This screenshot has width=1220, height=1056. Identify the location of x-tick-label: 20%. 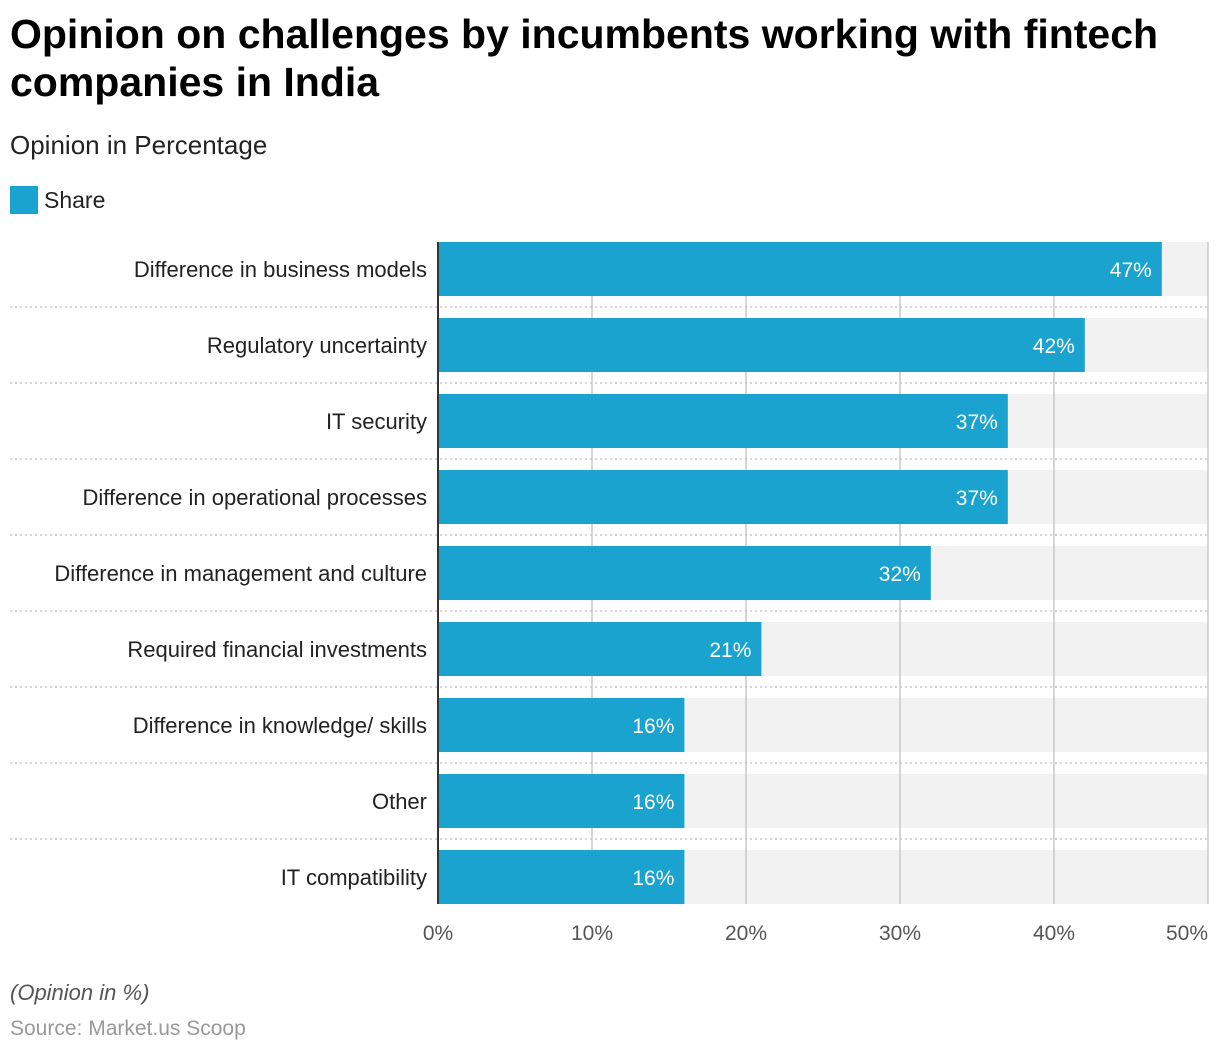
(746, 933).